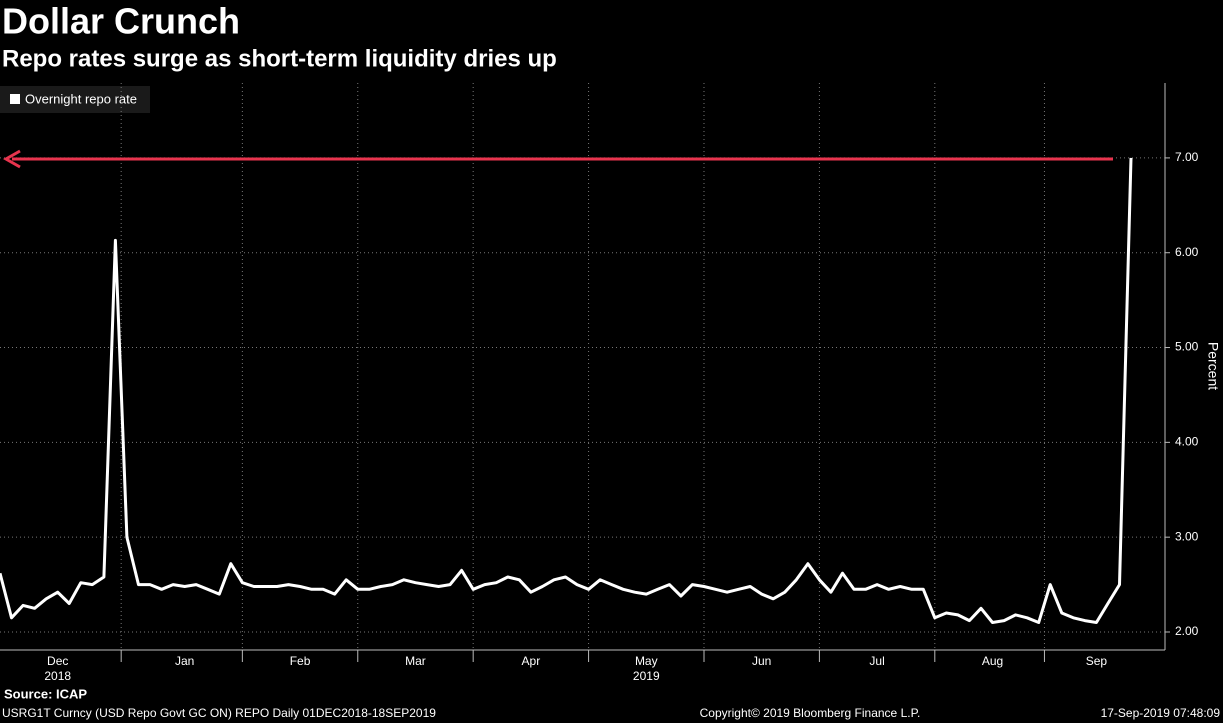  What do you see at coordinates (57, 676) in the screenshot?
I see `x-year-label: 2018` at bounding box center [57, 676].